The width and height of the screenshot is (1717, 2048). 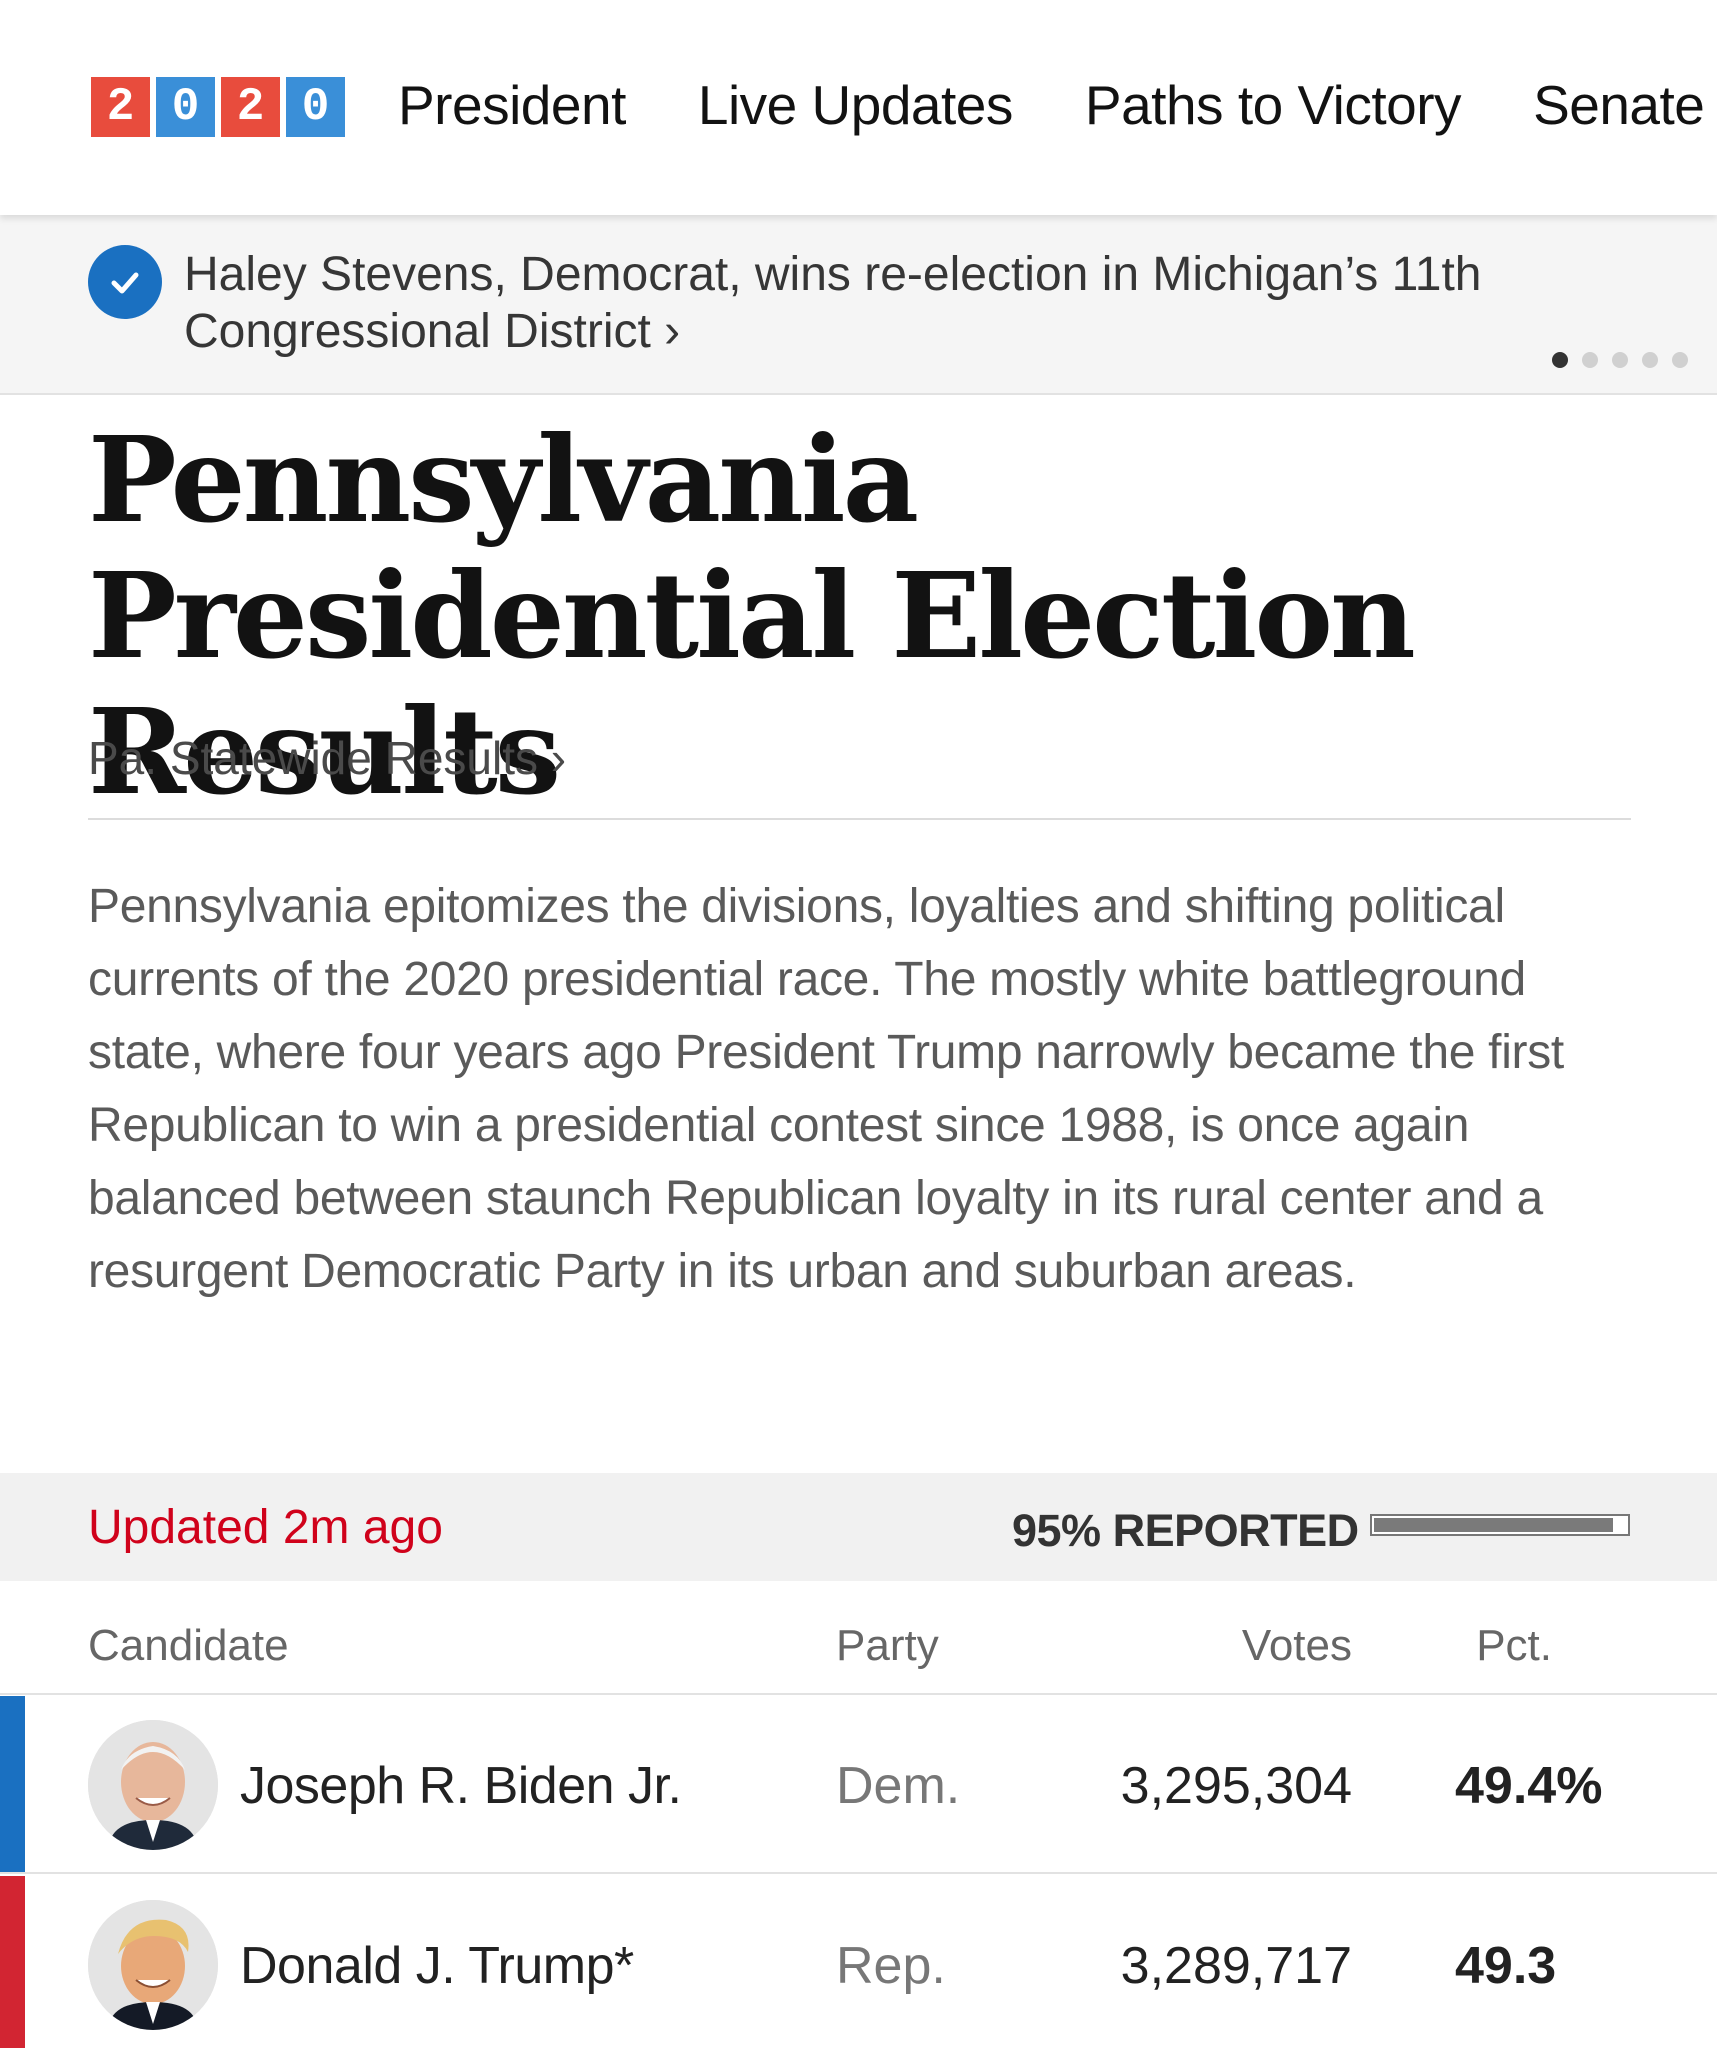 I want to click on election-2020-logo: 2 0 2 0, so click(x=218, y=107).